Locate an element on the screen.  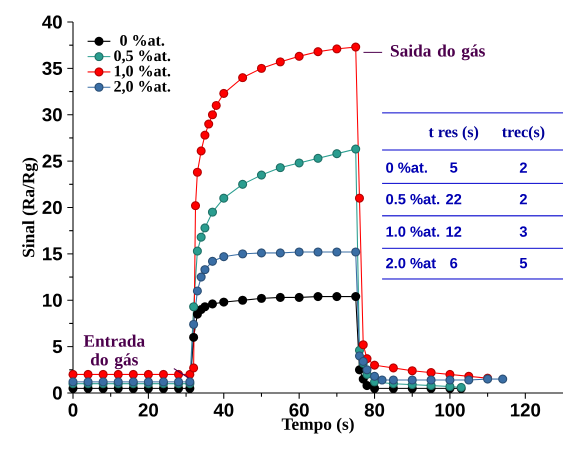
annotation: 2 is located at coordinates (523, 199).